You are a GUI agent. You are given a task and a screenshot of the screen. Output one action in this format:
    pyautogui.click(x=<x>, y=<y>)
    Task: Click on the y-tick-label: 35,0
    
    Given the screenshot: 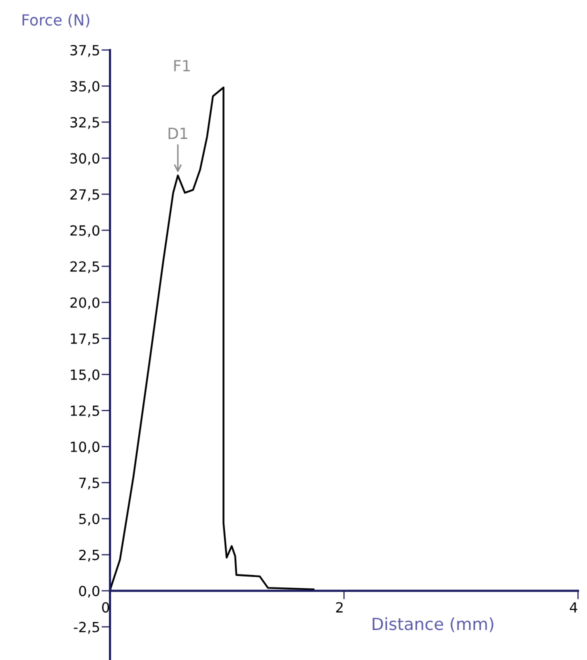 What is the action you would take?
    pyautogui.click(x=85, y=87)
    